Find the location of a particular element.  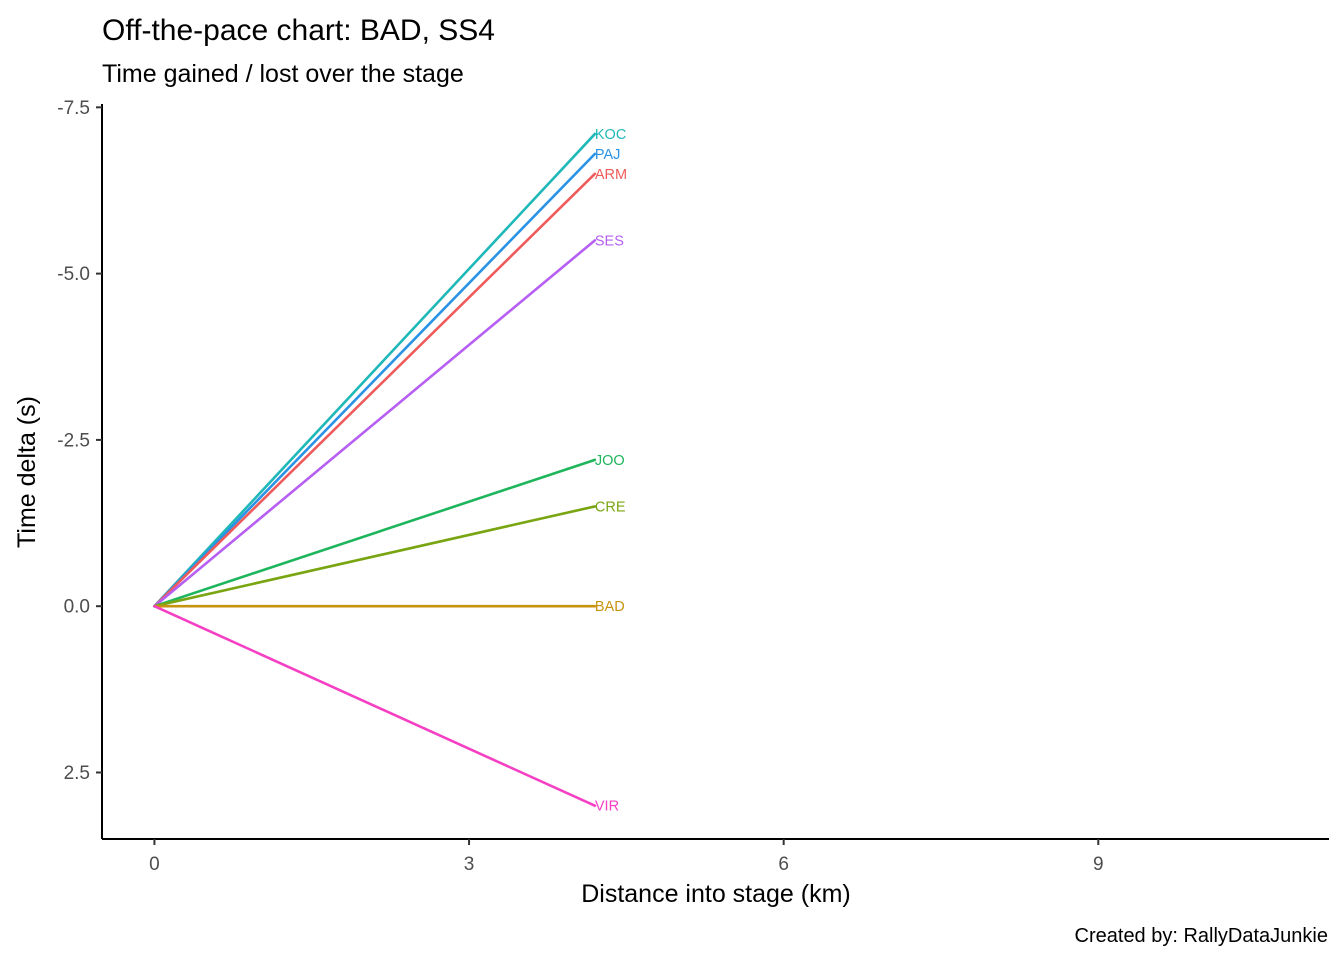

chart-subtitle: Time gained / lost over the stage is located at coordinates (283, 74).